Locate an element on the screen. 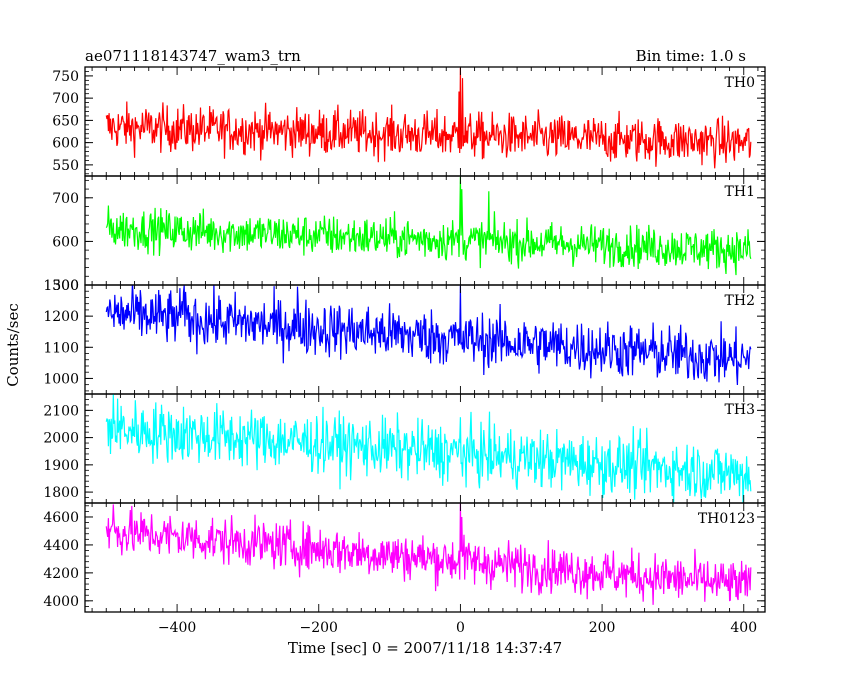 This screenshot has width=850, height=680. y-tick-label: 4000 is located at coordinates (61, 602).